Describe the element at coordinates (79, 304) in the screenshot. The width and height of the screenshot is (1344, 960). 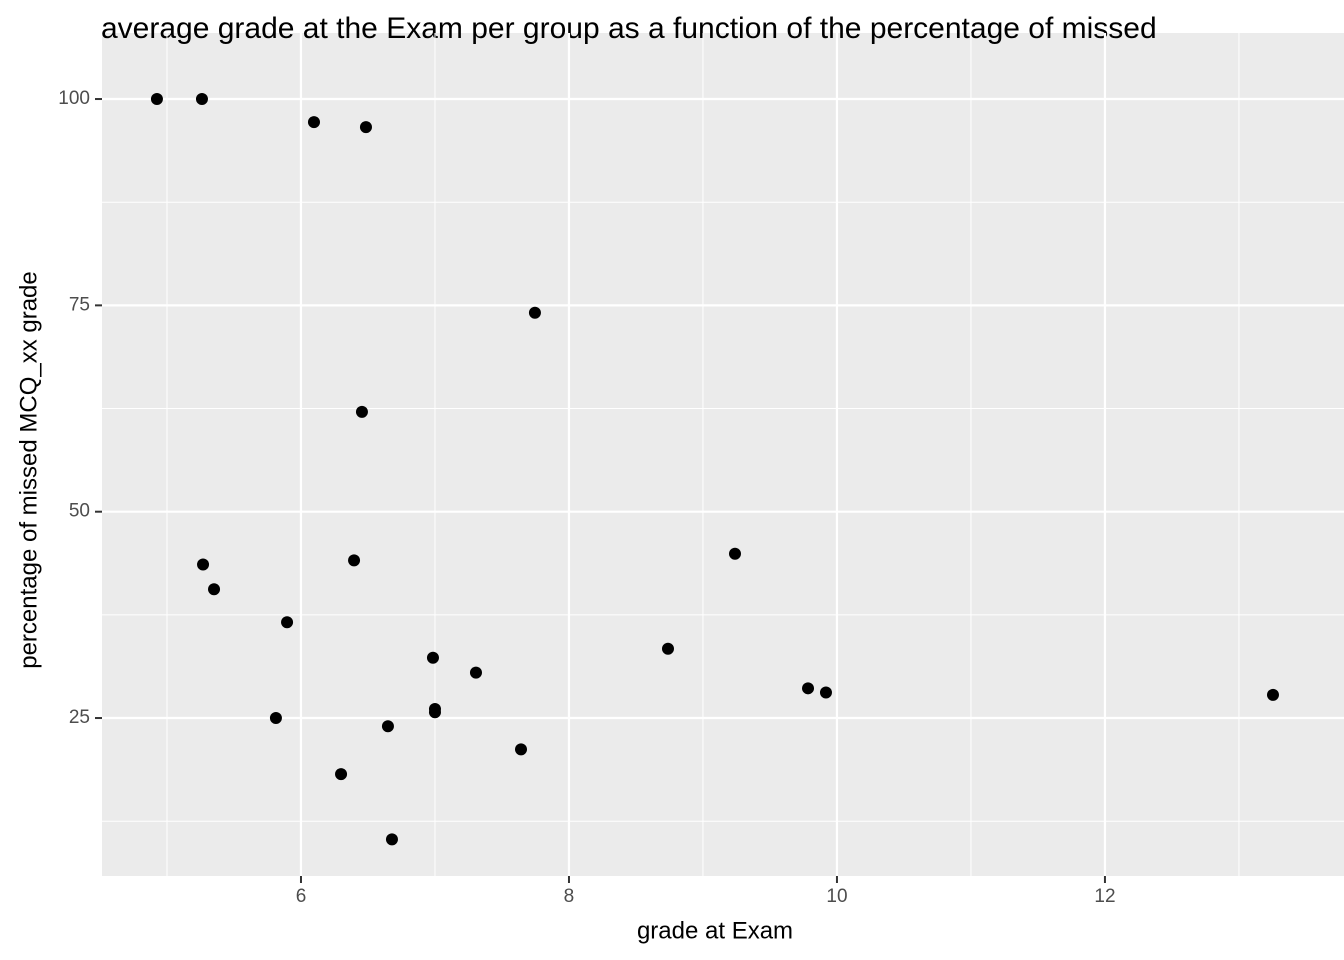
I see `y-tick-label: 75` at that location.